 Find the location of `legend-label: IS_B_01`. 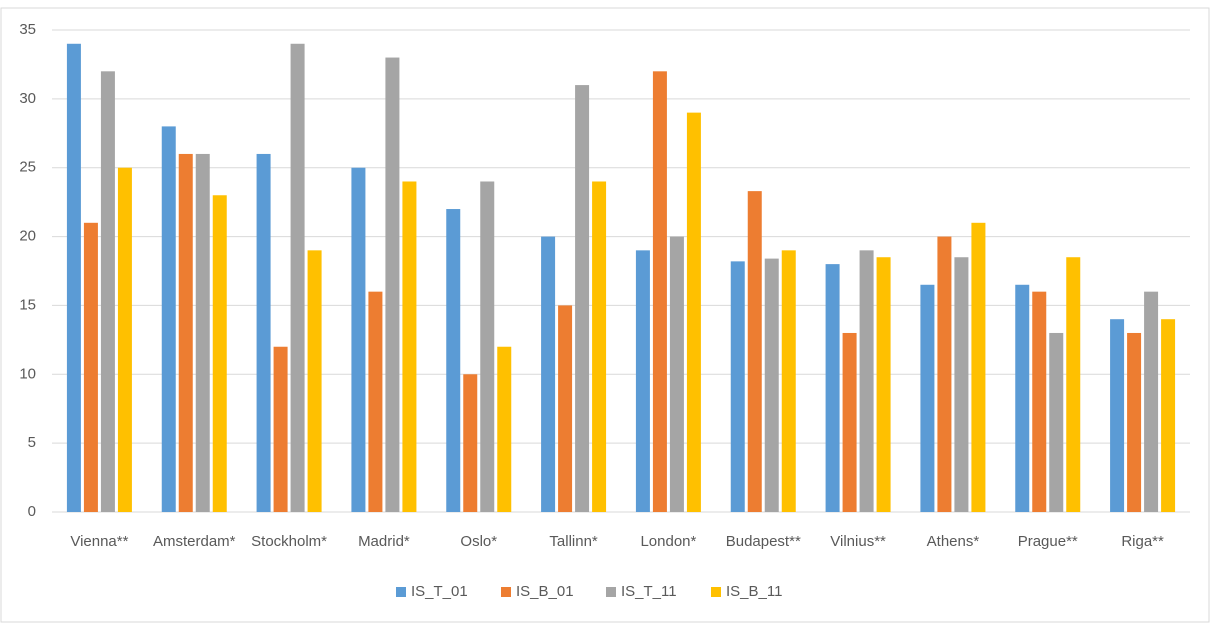

legend-label: IS_B_01 is located at coordinates (545, 591).